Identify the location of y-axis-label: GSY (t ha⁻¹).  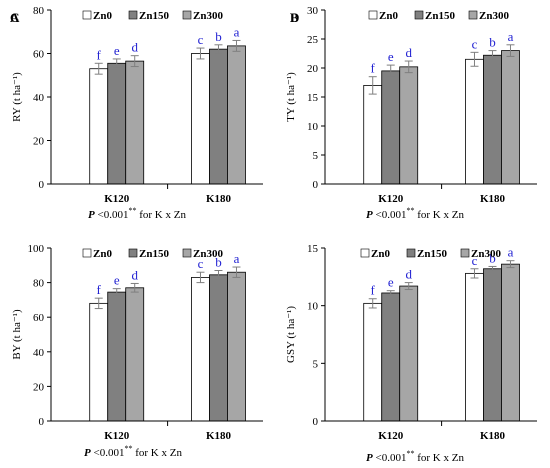
(291, 334).